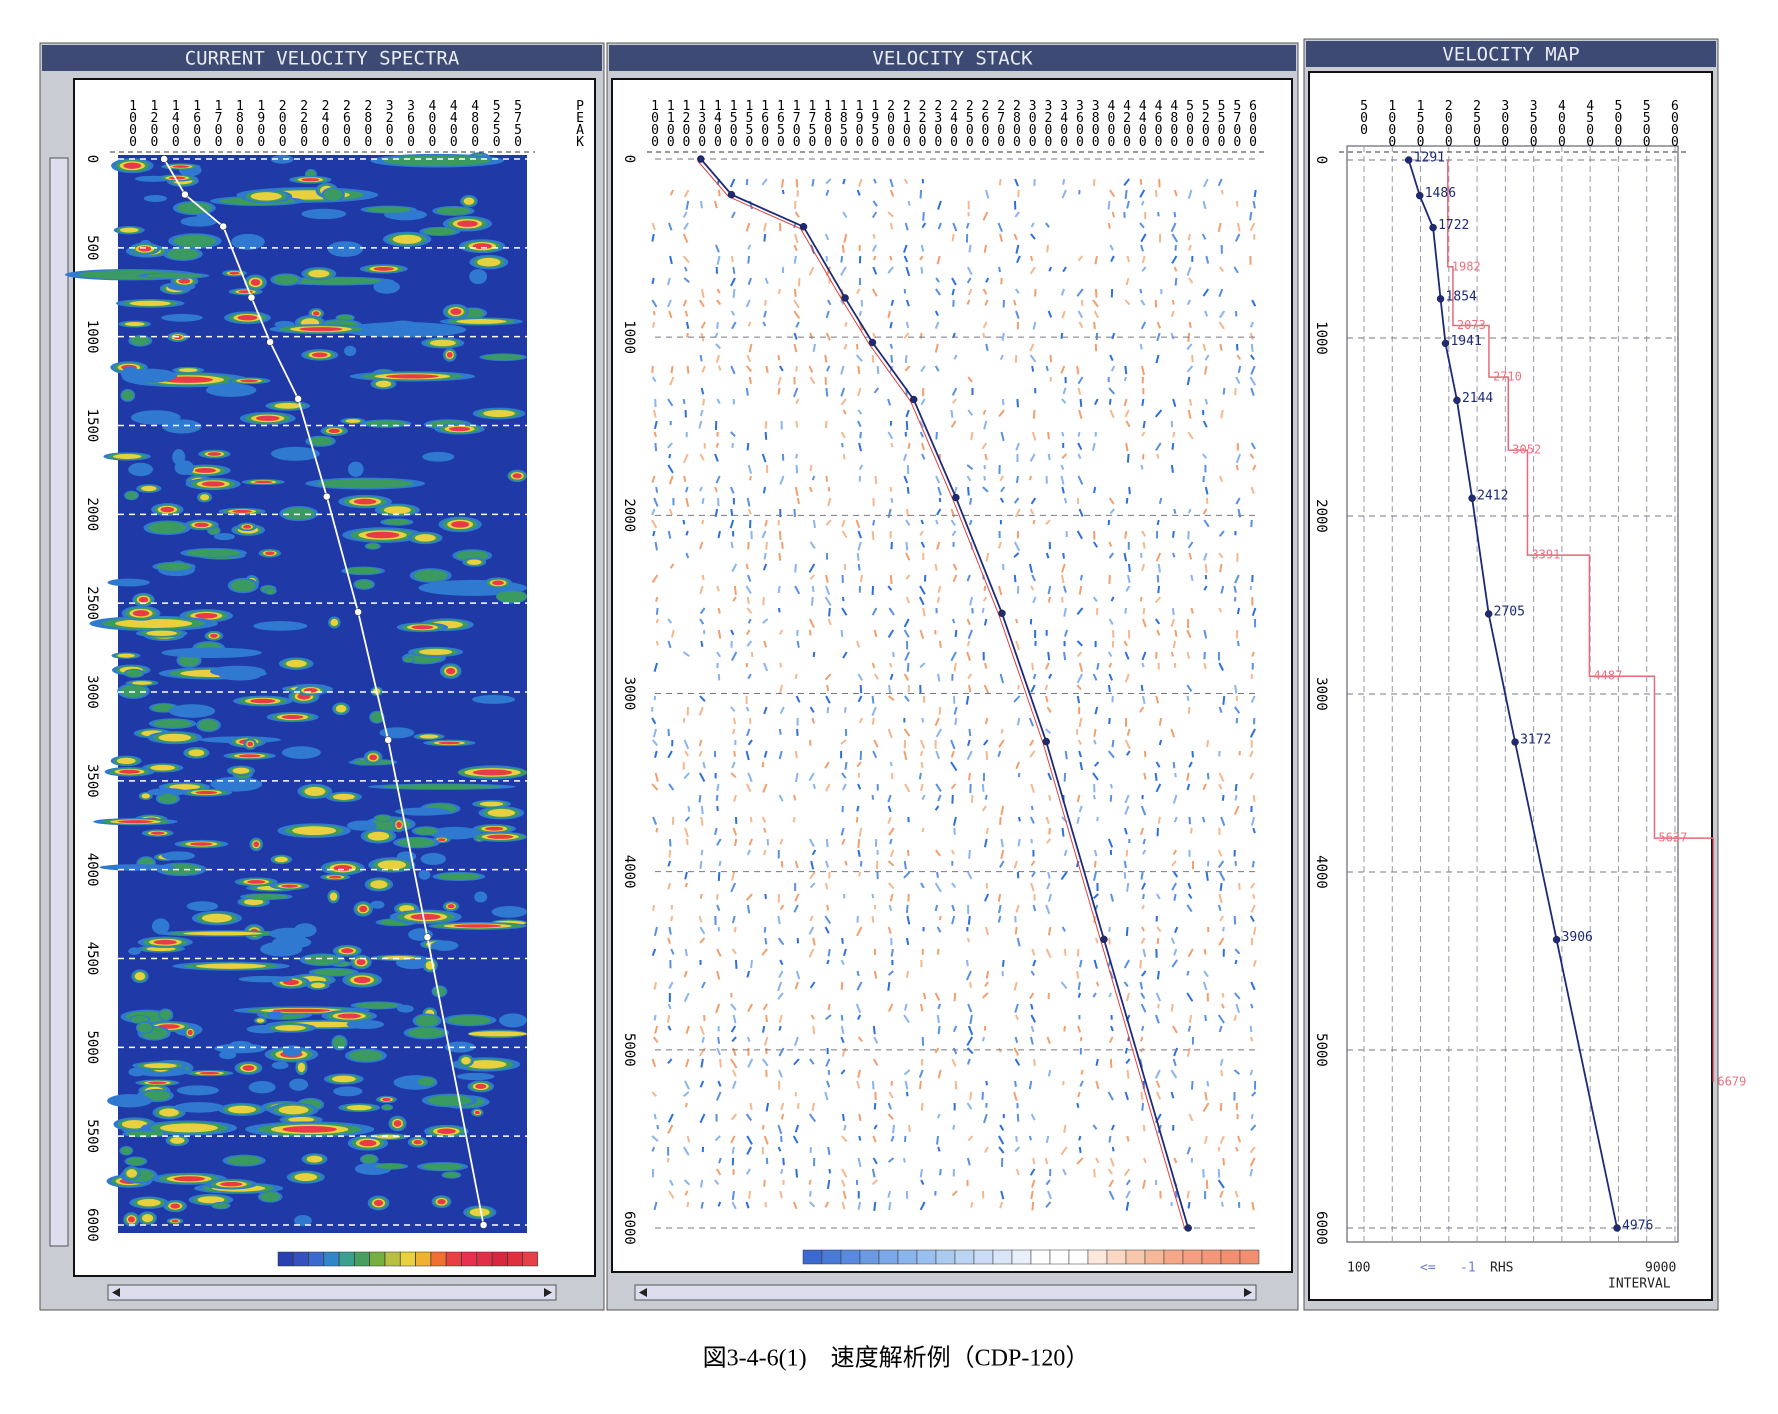 This screenshot has height=1414, width=1778. Describe the element at coordinates (1111, 123) in the screenshot. I see `velocity-label: 4000` at that location.